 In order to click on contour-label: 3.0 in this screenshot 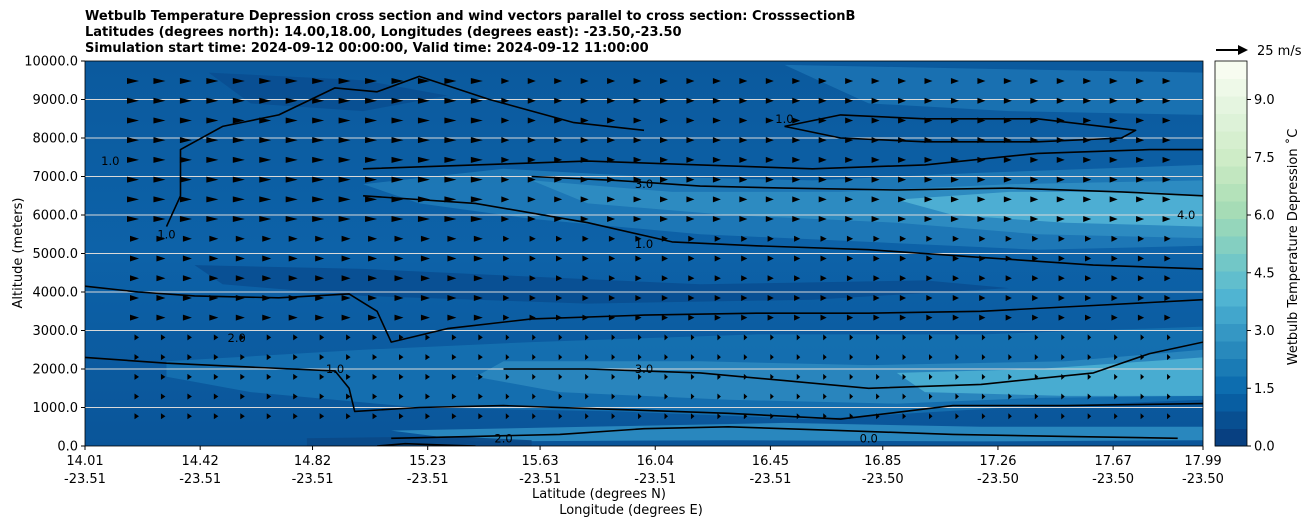, I will do `click(644, 184)`.